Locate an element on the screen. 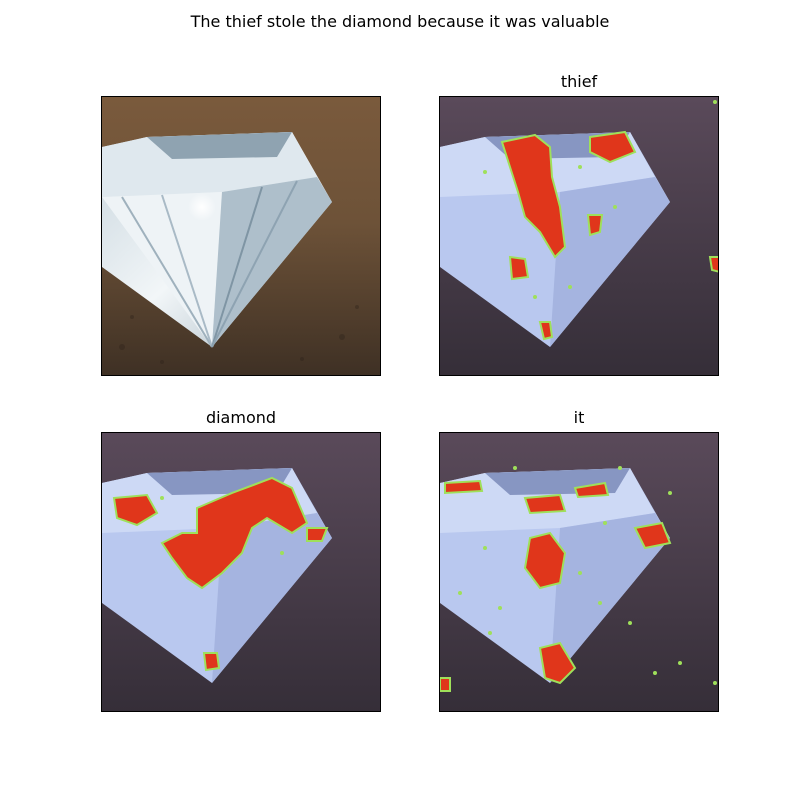 This screenshot has height=800, width=800. heatmap-it is located at coordinates (579, 572).